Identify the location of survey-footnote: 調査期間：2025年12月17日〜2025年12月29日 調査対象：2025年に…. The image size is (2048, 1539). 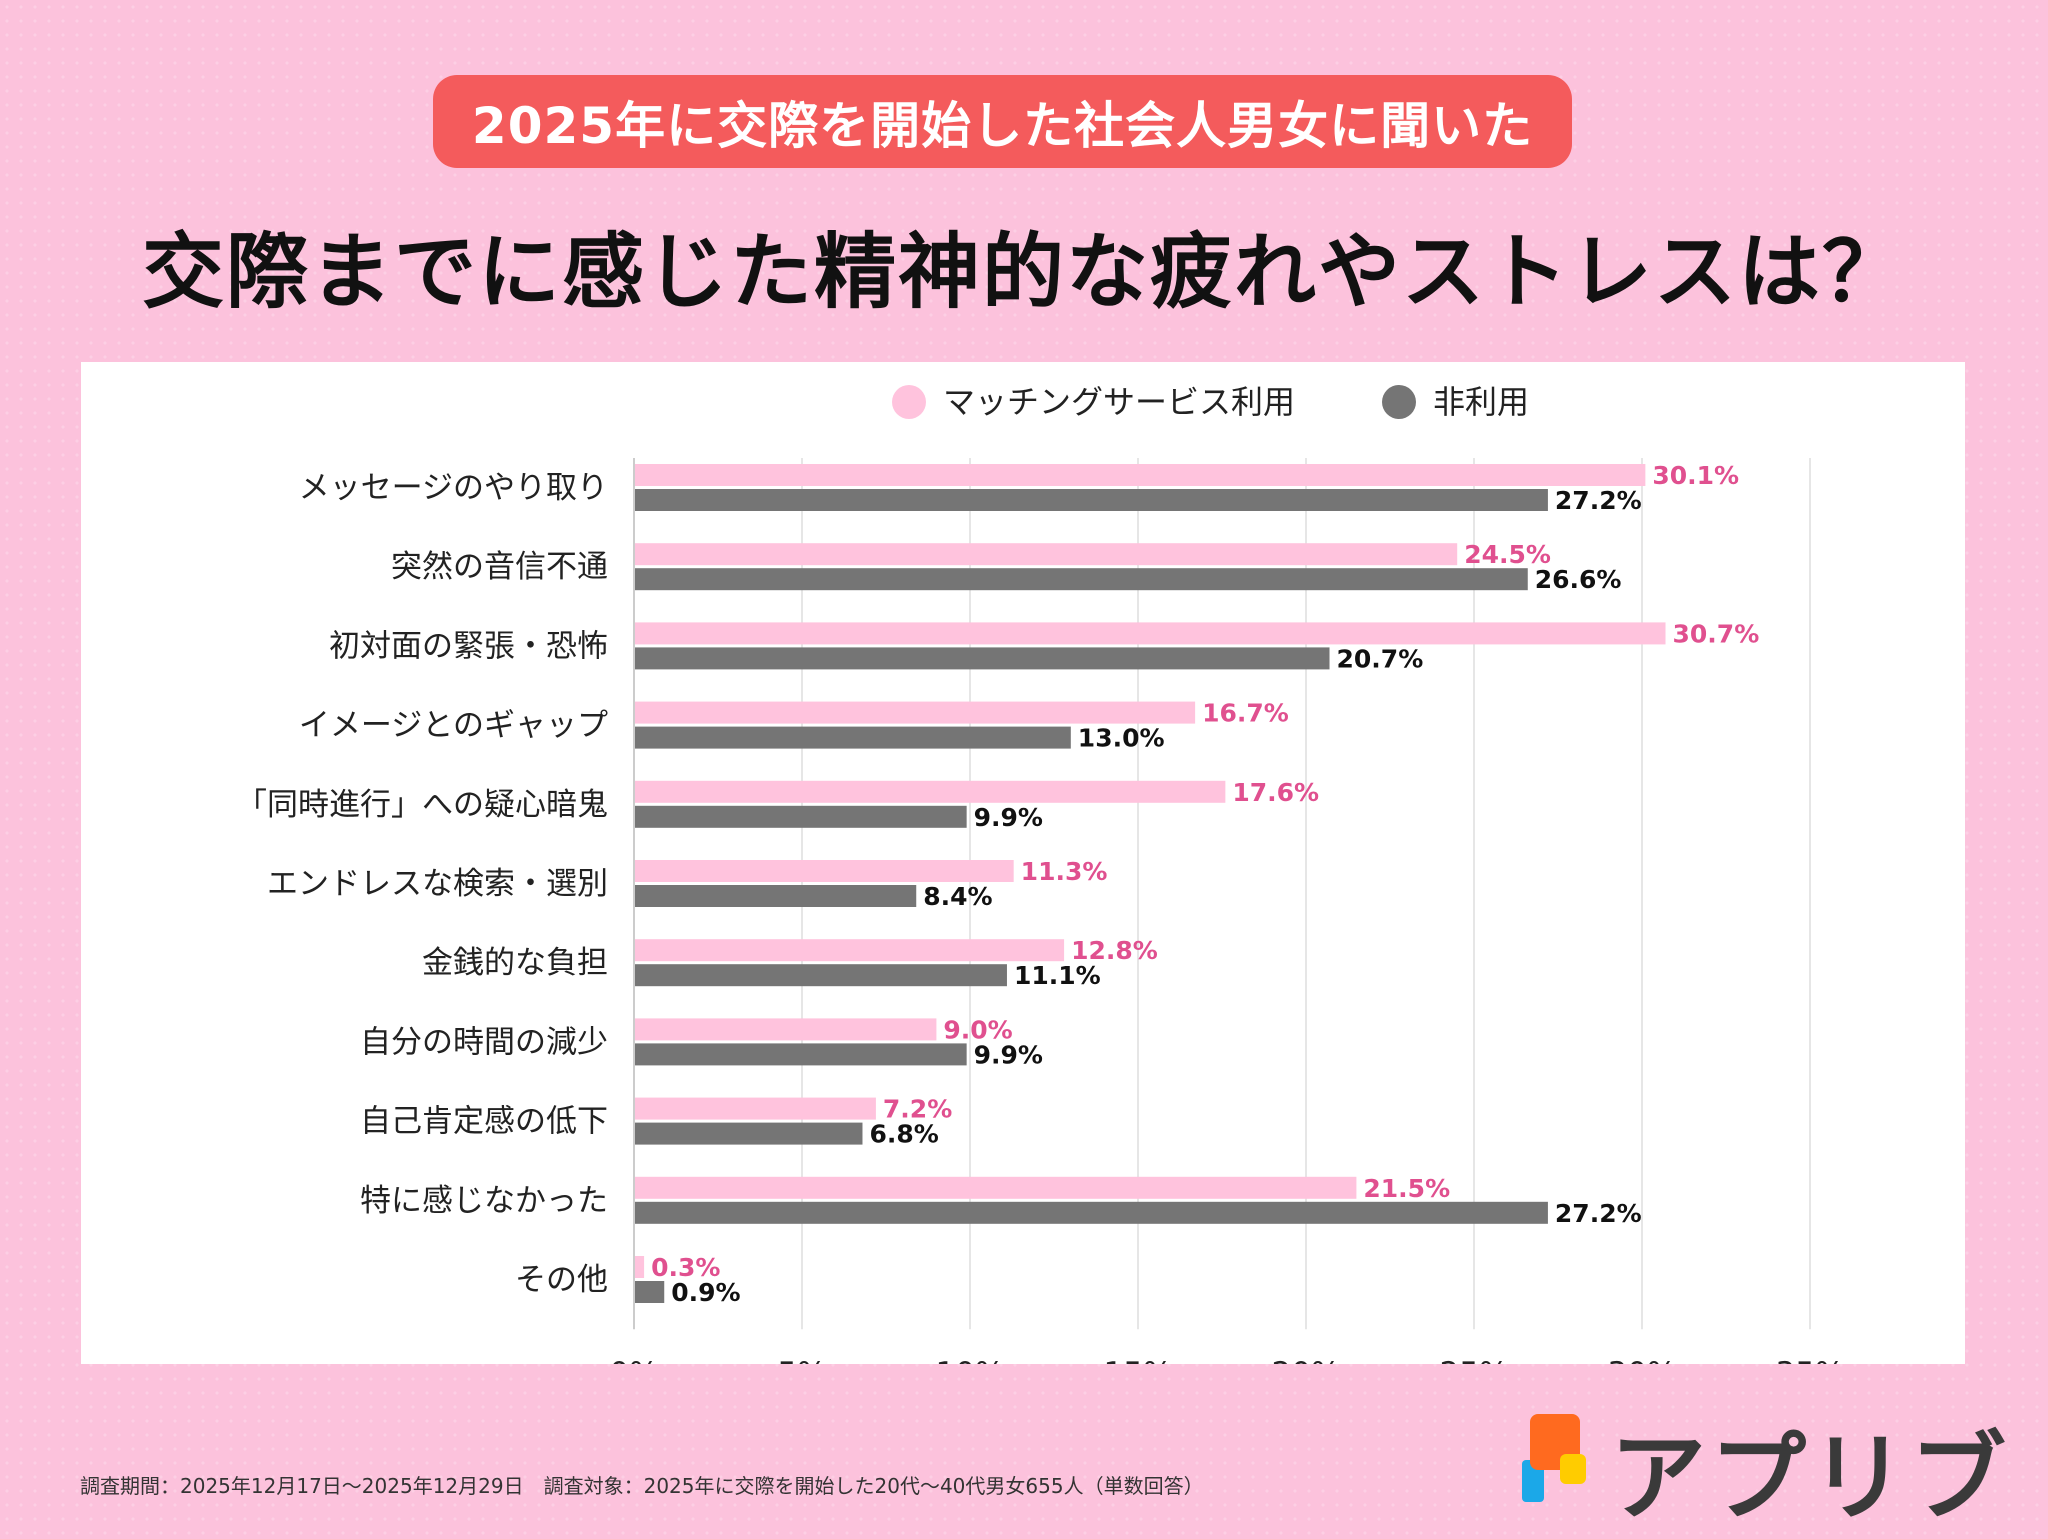
(642, 1486).